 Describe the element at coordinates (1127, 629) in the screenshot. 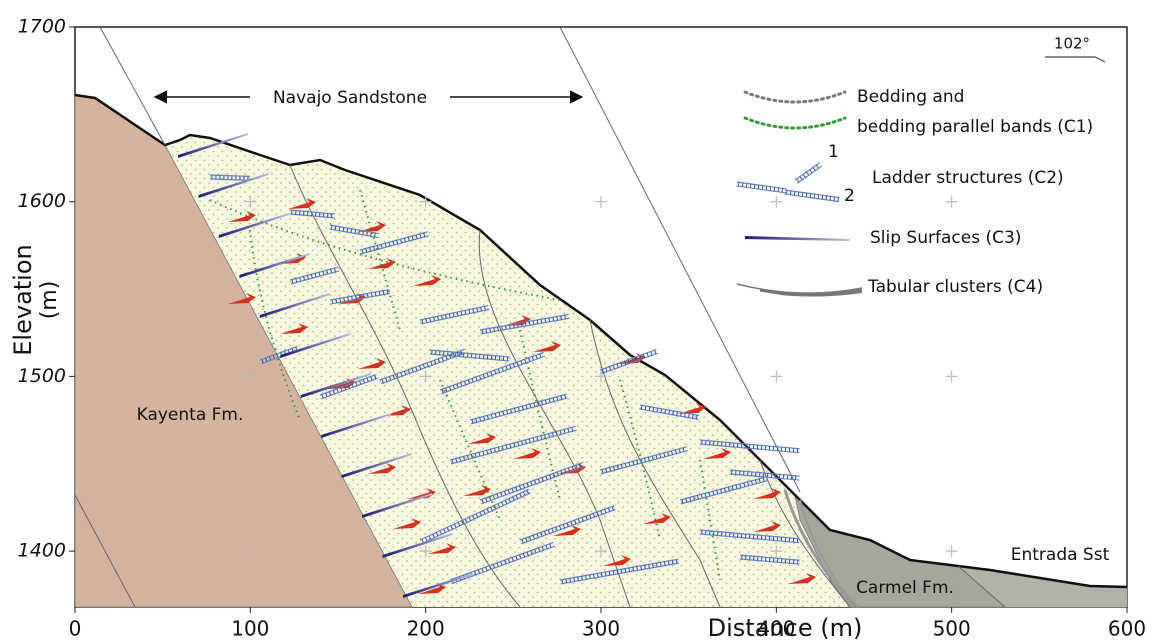

I see `x-tick-label: 600` at that location.